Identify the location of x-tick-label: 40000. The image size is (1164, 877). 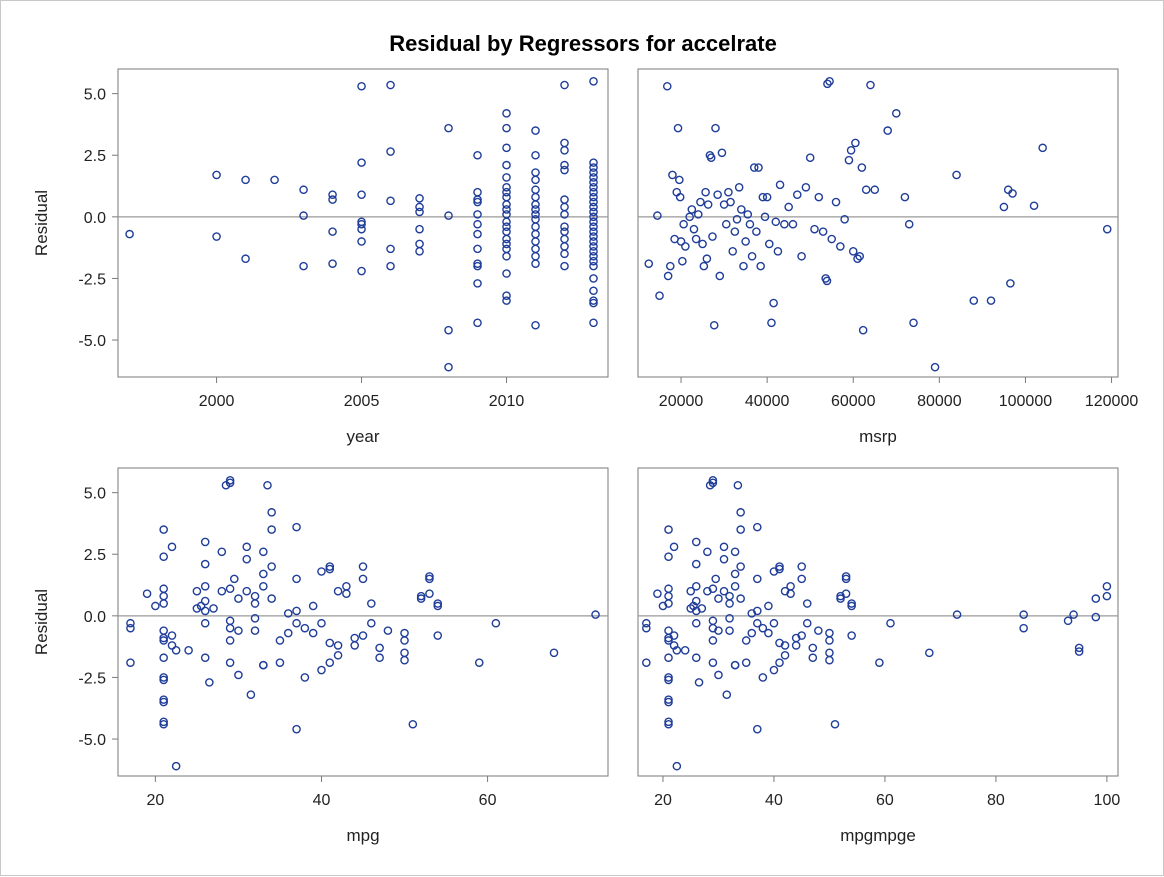
(767, 401).